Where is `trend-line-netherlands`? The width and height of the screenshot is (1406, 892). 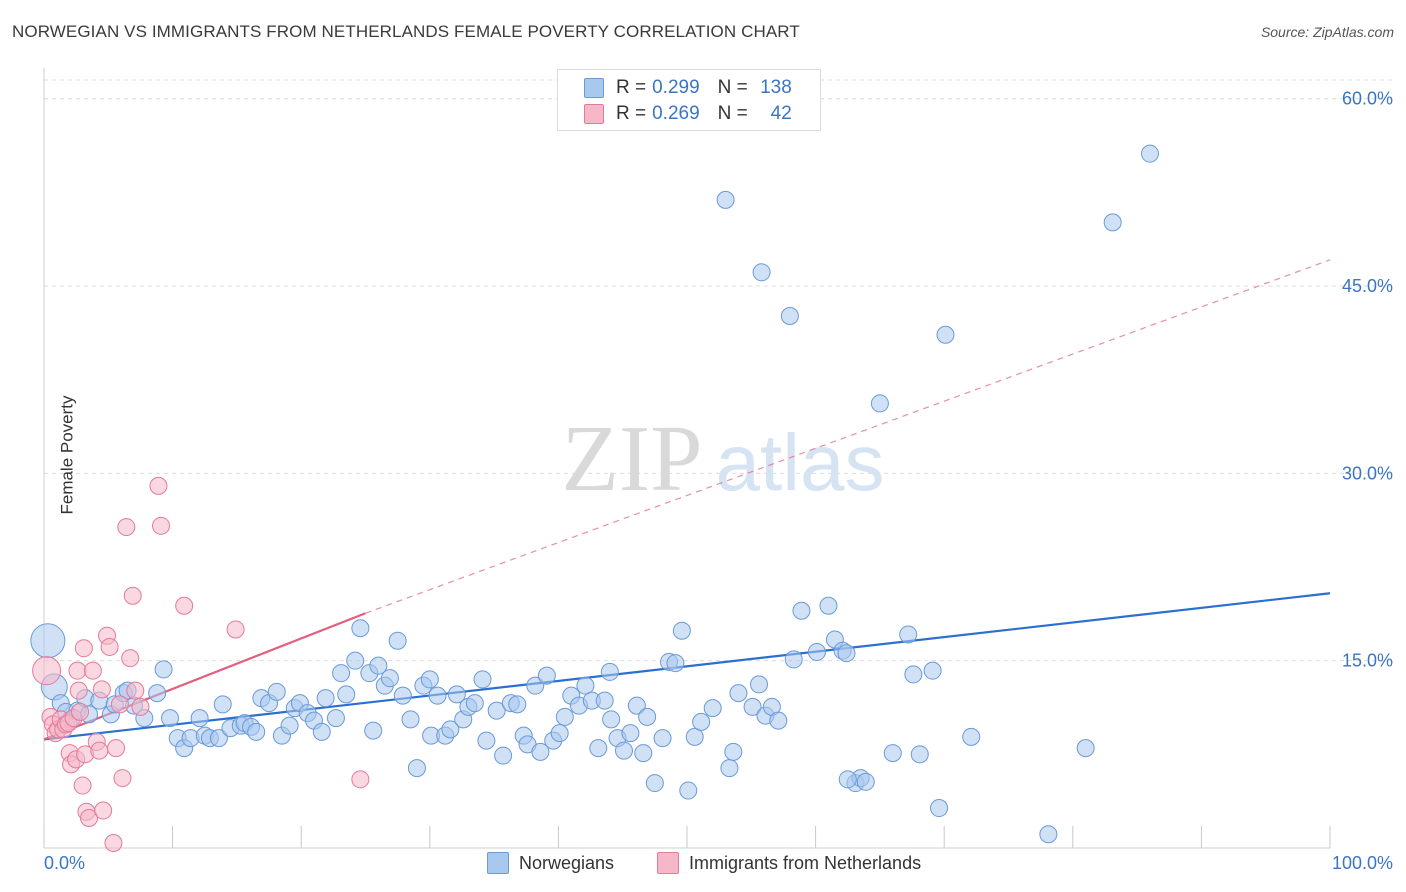
trend-line-netherlands is located at coordinates (204, 676).